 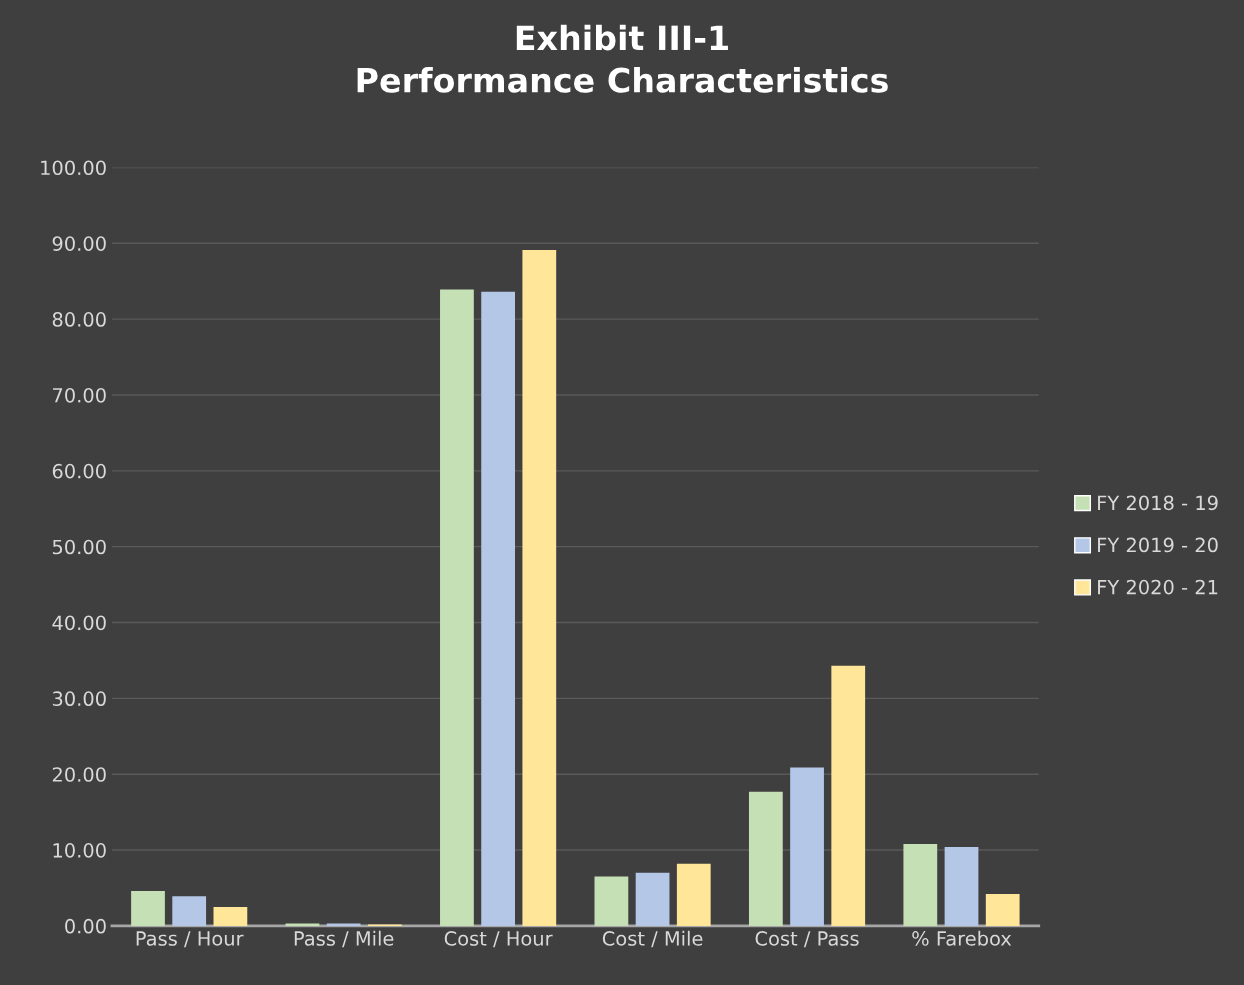 I want to click on x-tick-label: % Farebox, so click(x=962, y=938).